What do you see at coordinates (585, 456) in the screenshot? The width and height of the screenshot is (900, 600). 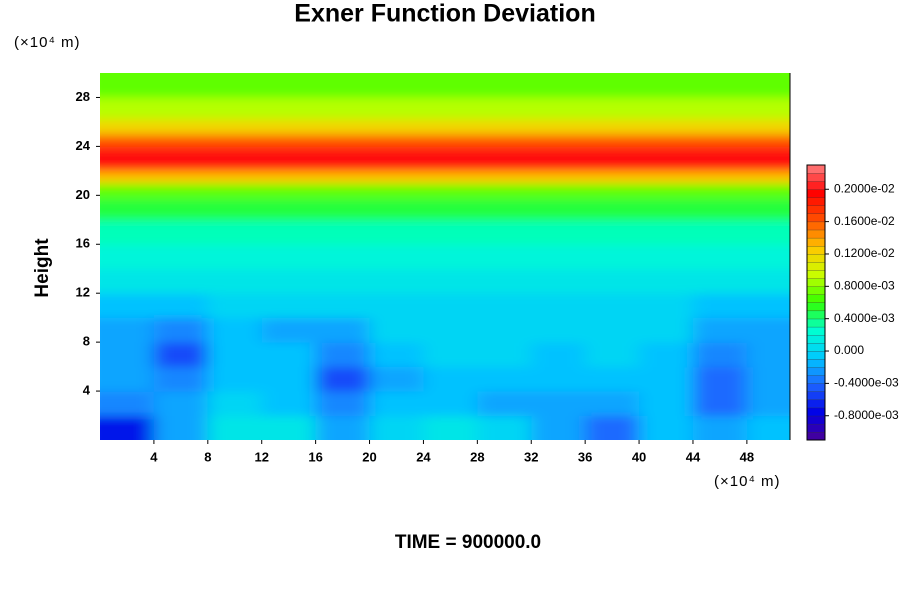 I see `x-tick-label: 36` at bounding box center [585, 456].